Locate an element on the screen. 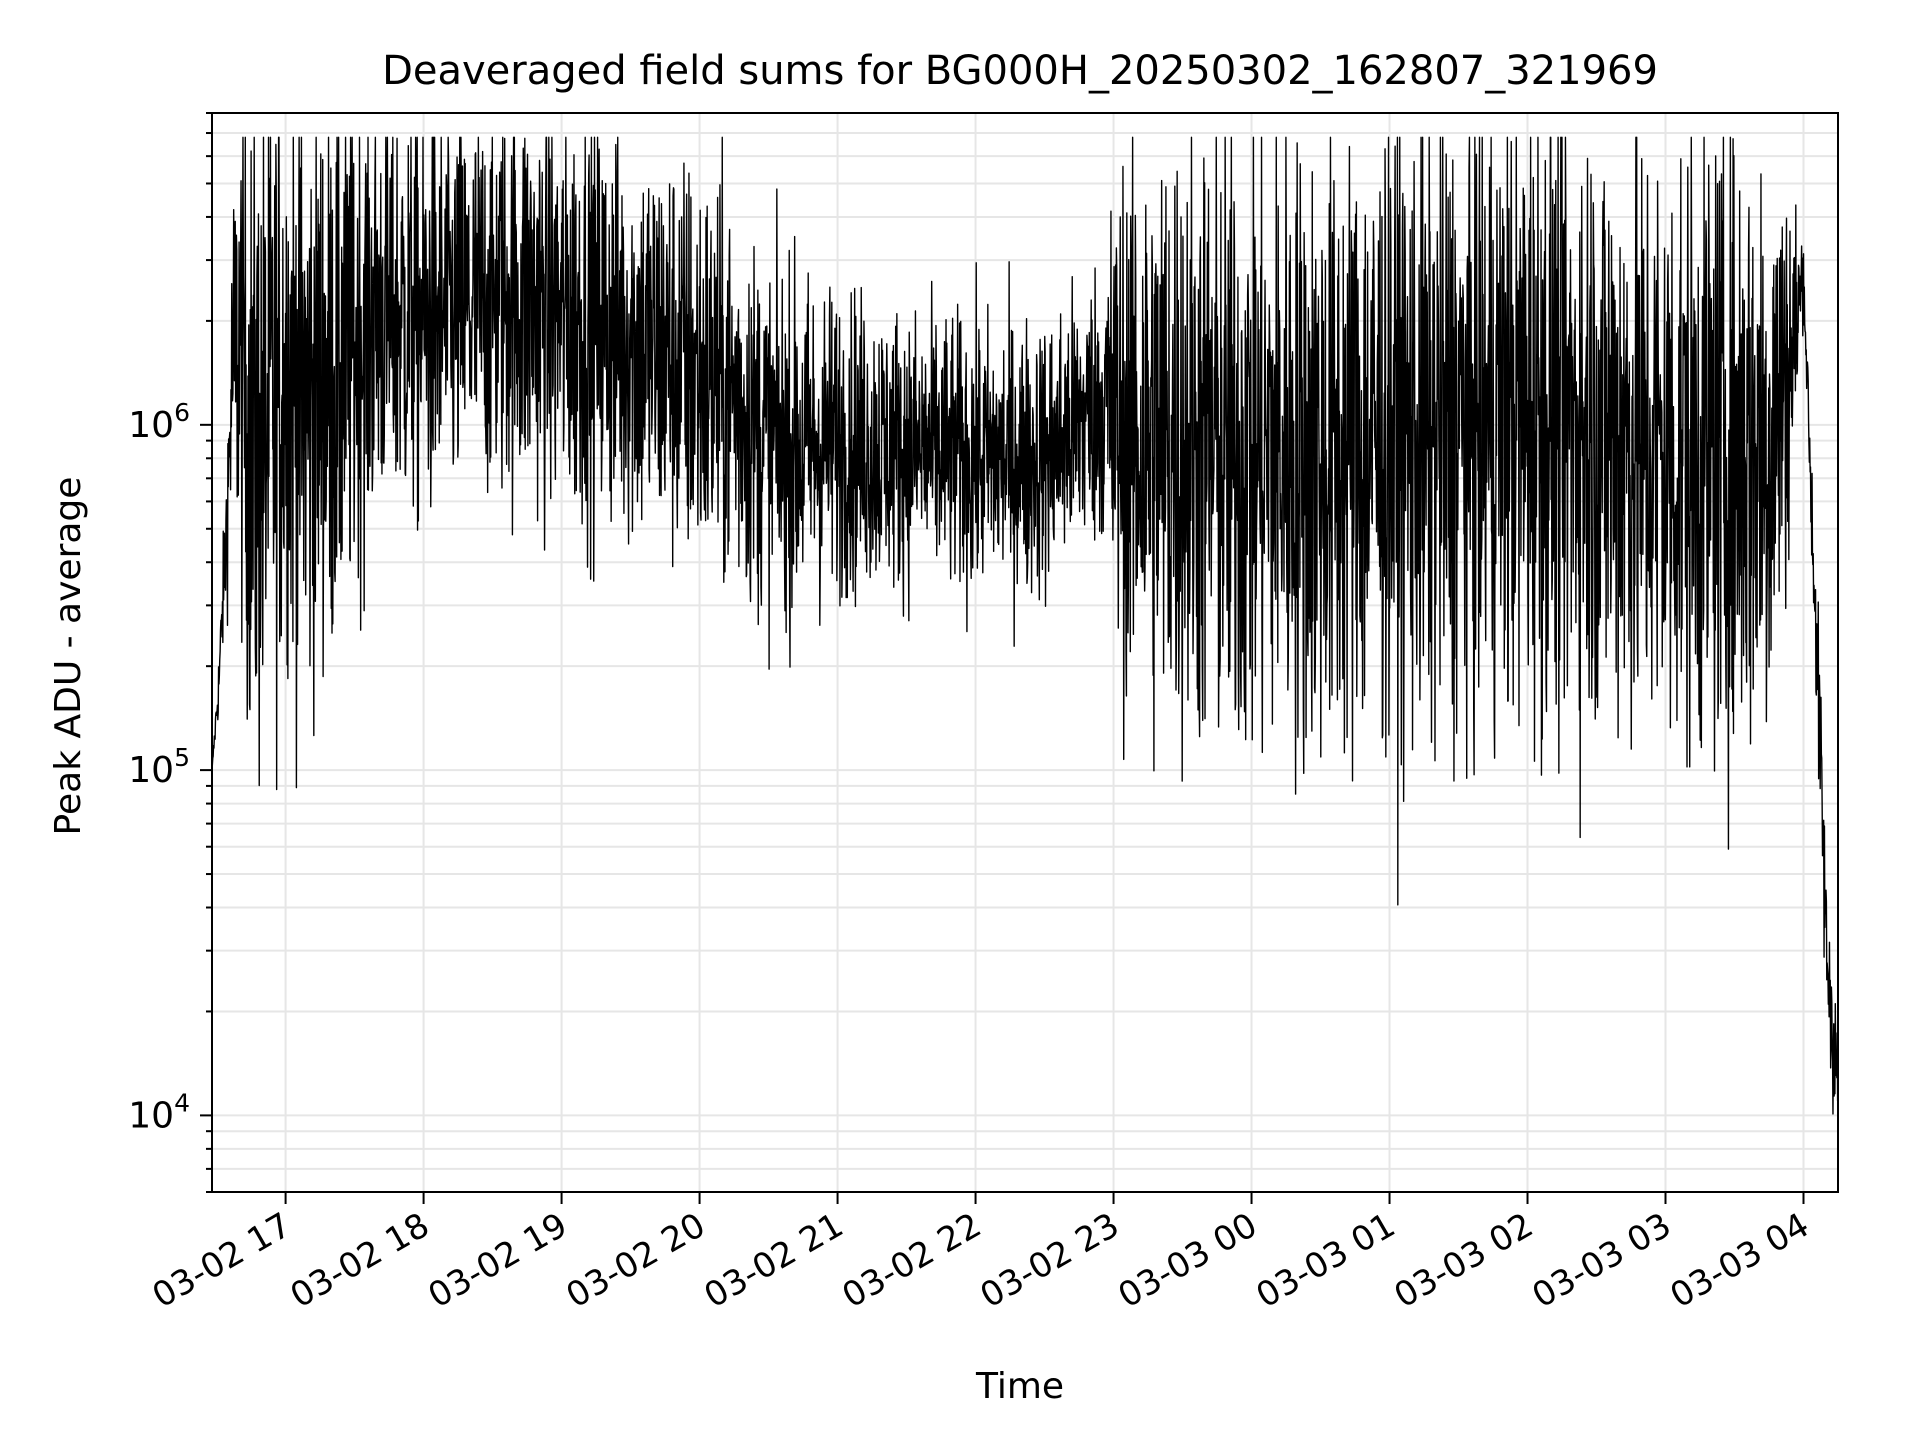 This screenshot has width=1920, height=1440. y-tick-label: 10⁶ is located at coordinates (159, 422).